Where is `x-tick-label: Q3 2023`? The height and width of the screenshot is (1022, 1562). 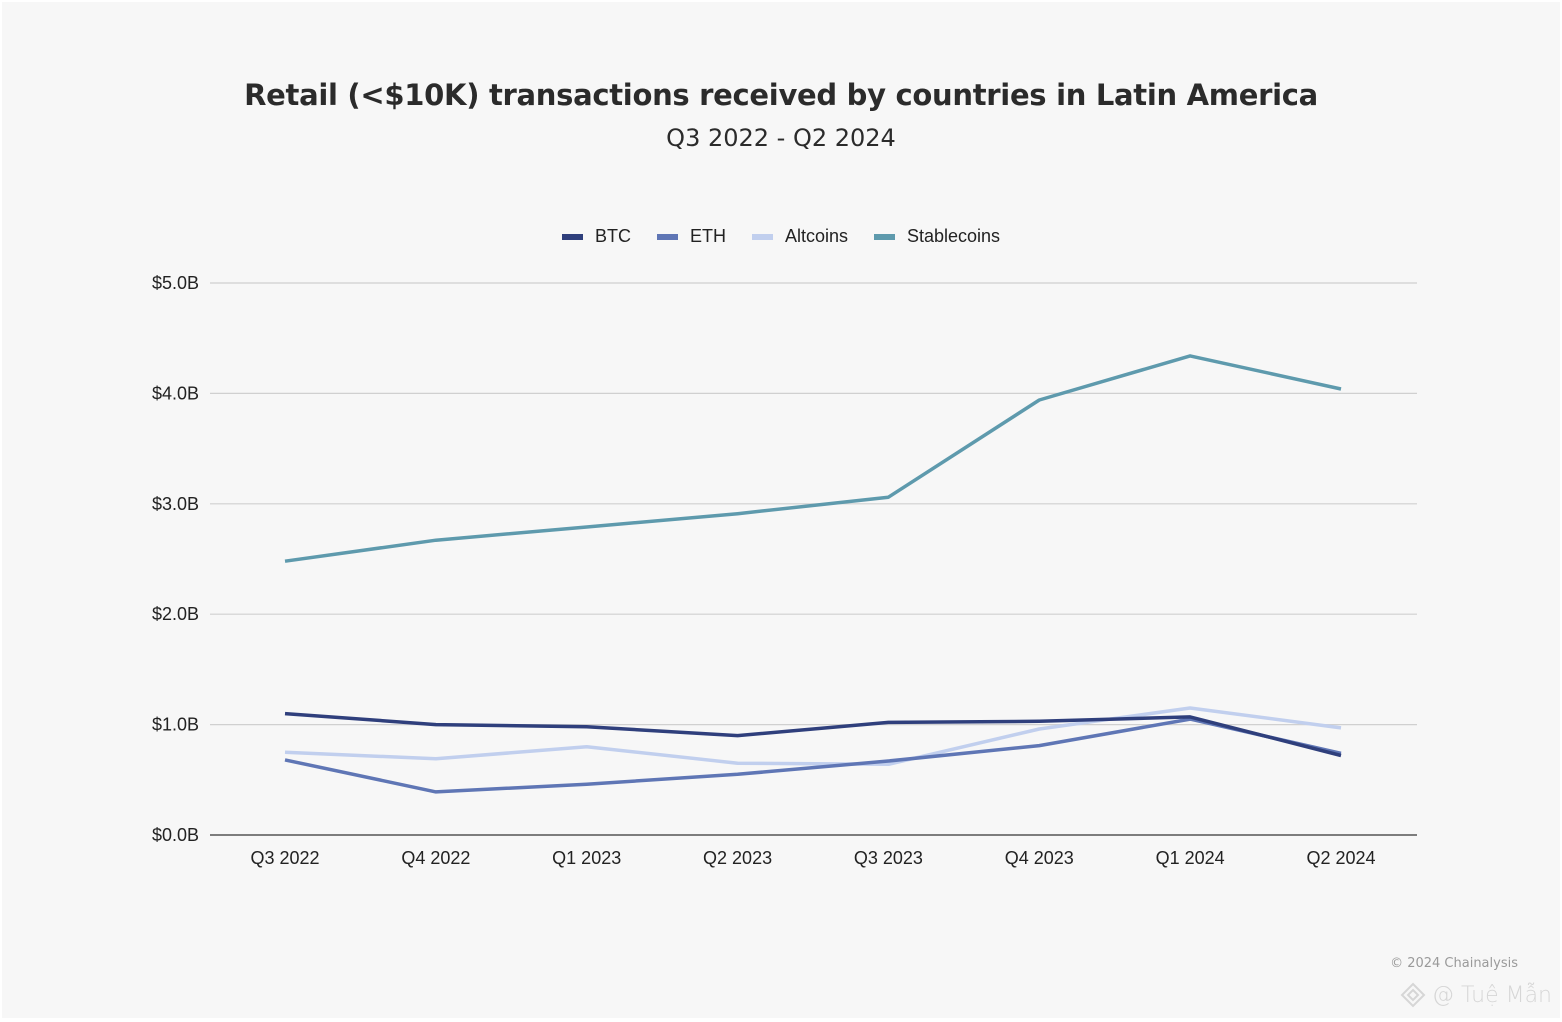 x-tick-label: Q3 2023 is located at coordinates (888, 858).